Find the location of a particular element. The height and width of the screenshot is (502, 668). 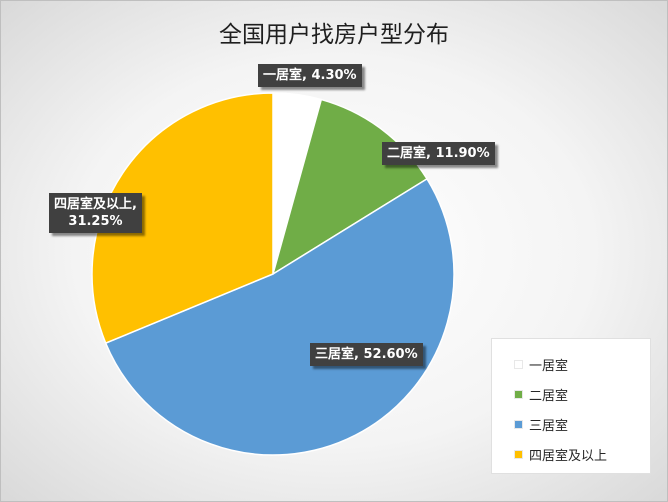

data-label-2br: 二居室, 11.90% is located at coordinates (438, 153).